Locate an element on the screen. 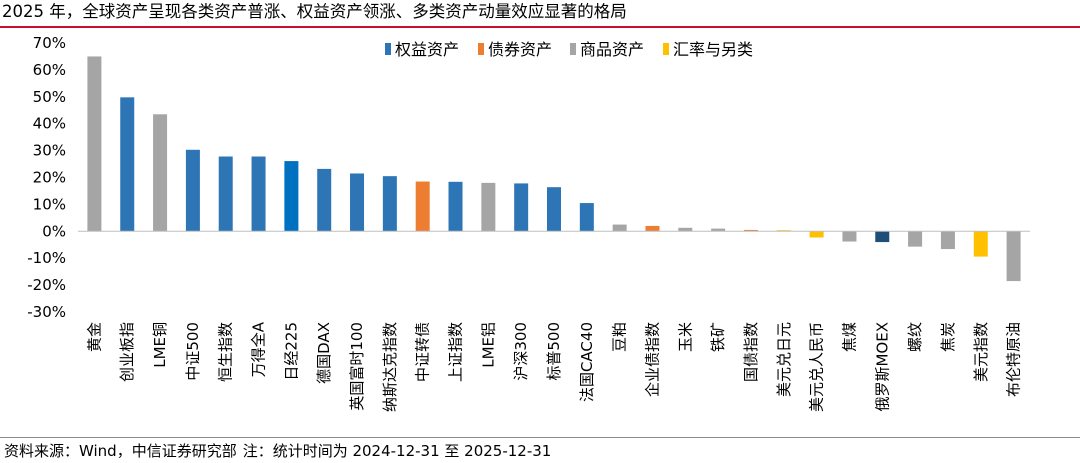 This screenshot has height=463, width=1080. y-tick-label: 30% is located at coordinates (49, 151).